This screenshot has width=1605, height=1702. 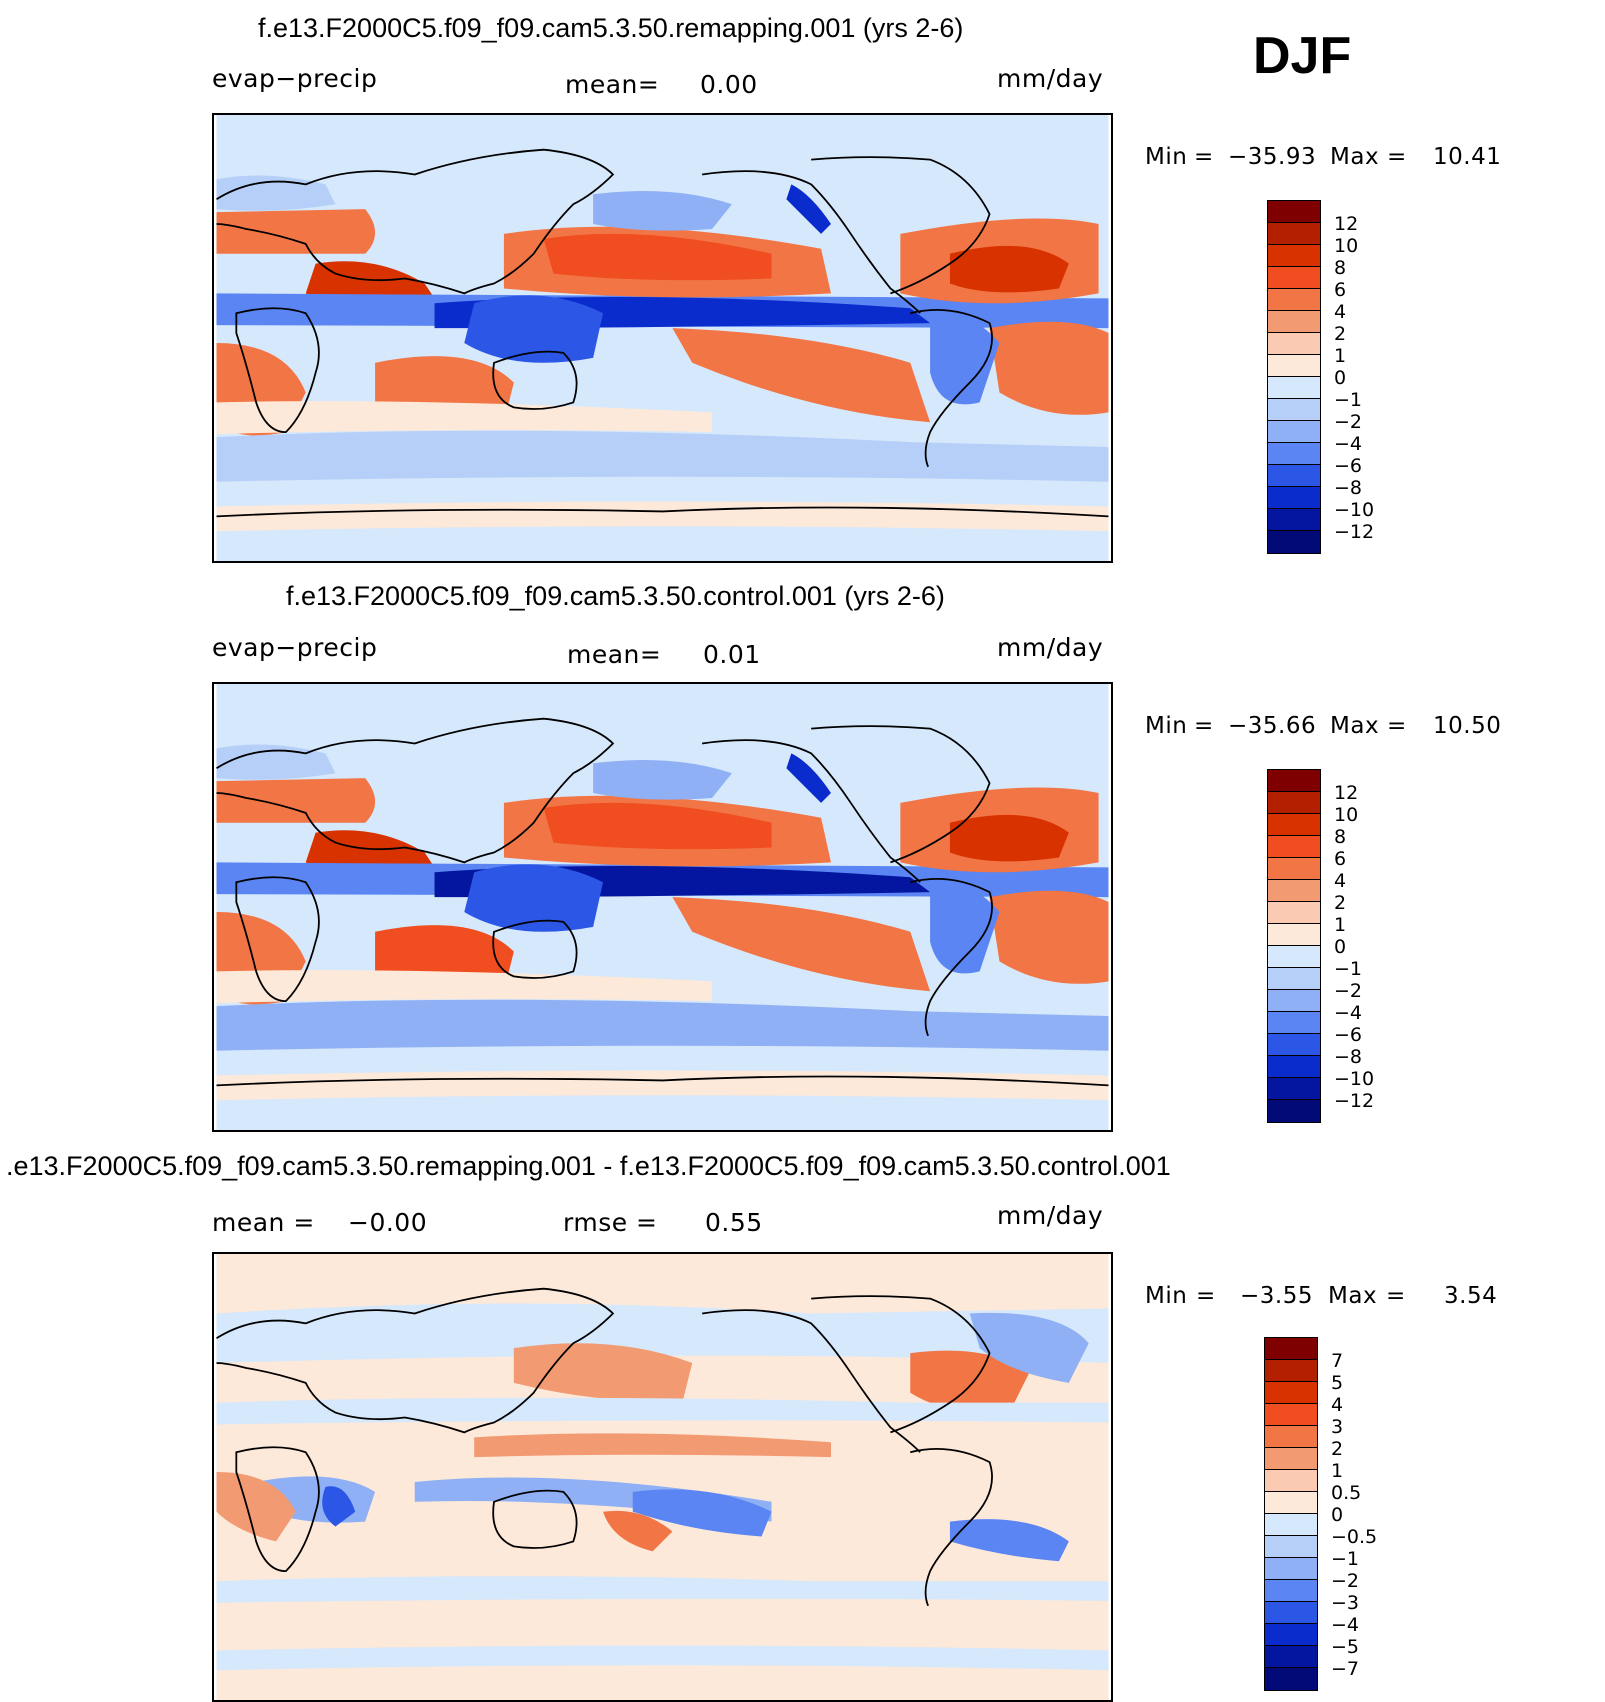 I want to click on panel3-tick: 2, so click(x=1337, y=1449).